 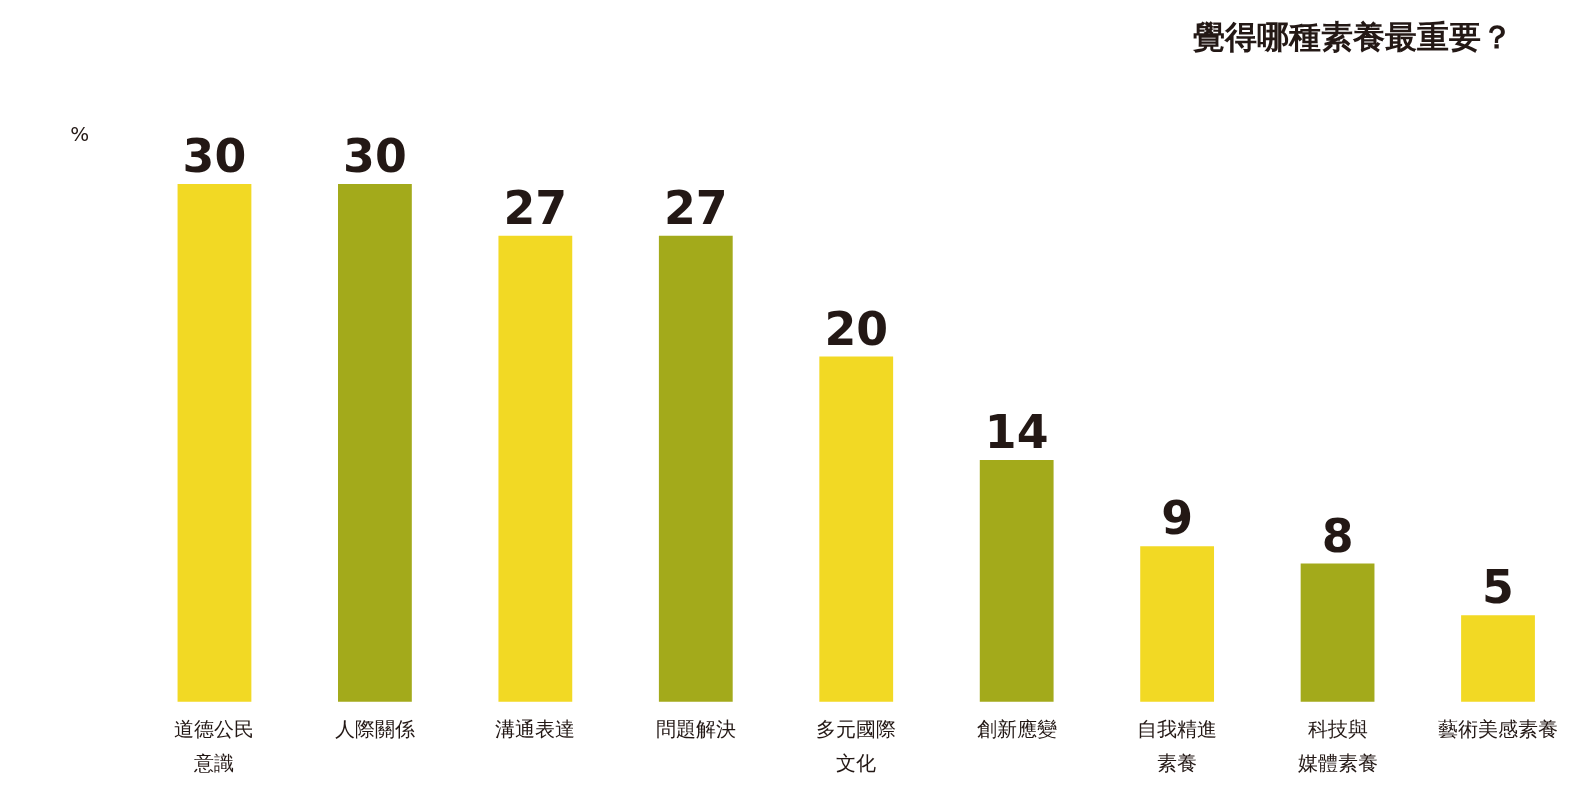 What do you see at coordinates (1337, 746) in the screenshot?
I see `x-tick-label: 科技與媒體素養` at bounding box center [1337, 746].